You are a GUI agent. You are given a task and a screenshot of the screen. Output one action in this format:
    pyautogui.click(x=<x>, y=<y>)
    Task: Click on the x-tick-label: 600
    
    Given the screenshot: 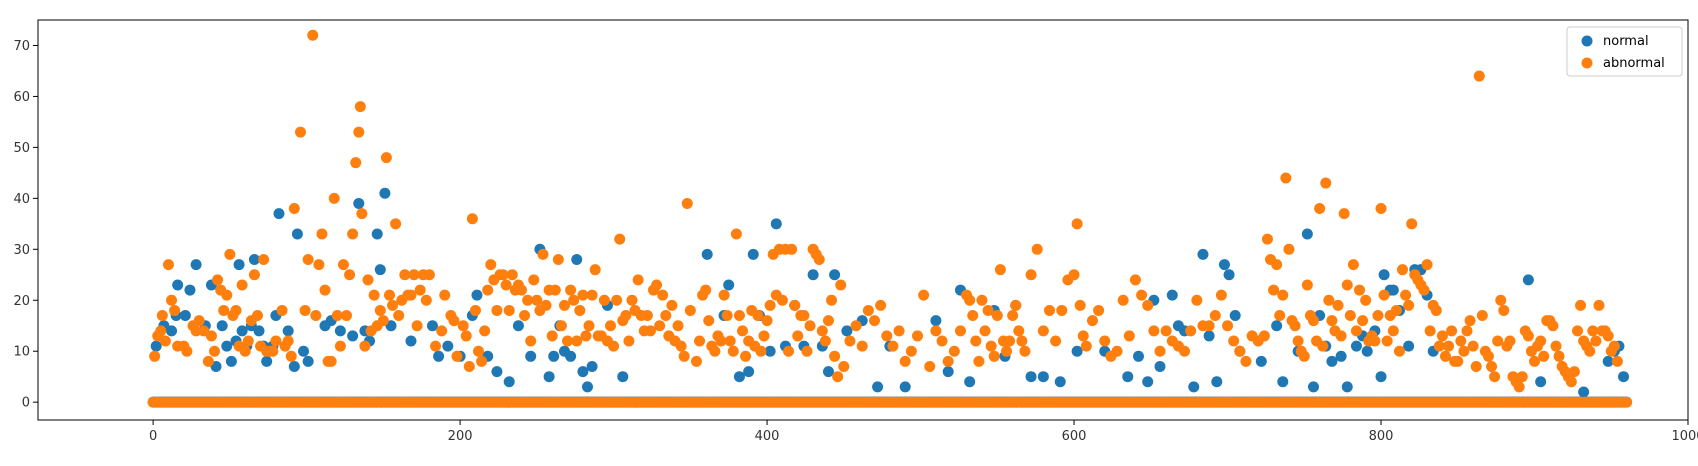 What is the action you would take?
    pyautogui.click(x=1074, y=436)
    